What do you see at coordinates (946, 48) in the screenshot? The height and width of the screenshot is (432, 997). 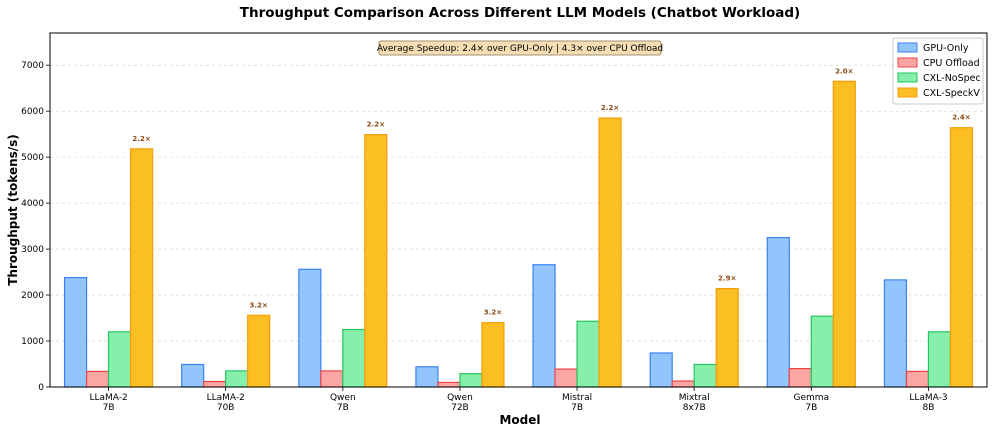 I see `legend-label: GPU-Only` at bounding box center [946, 48].